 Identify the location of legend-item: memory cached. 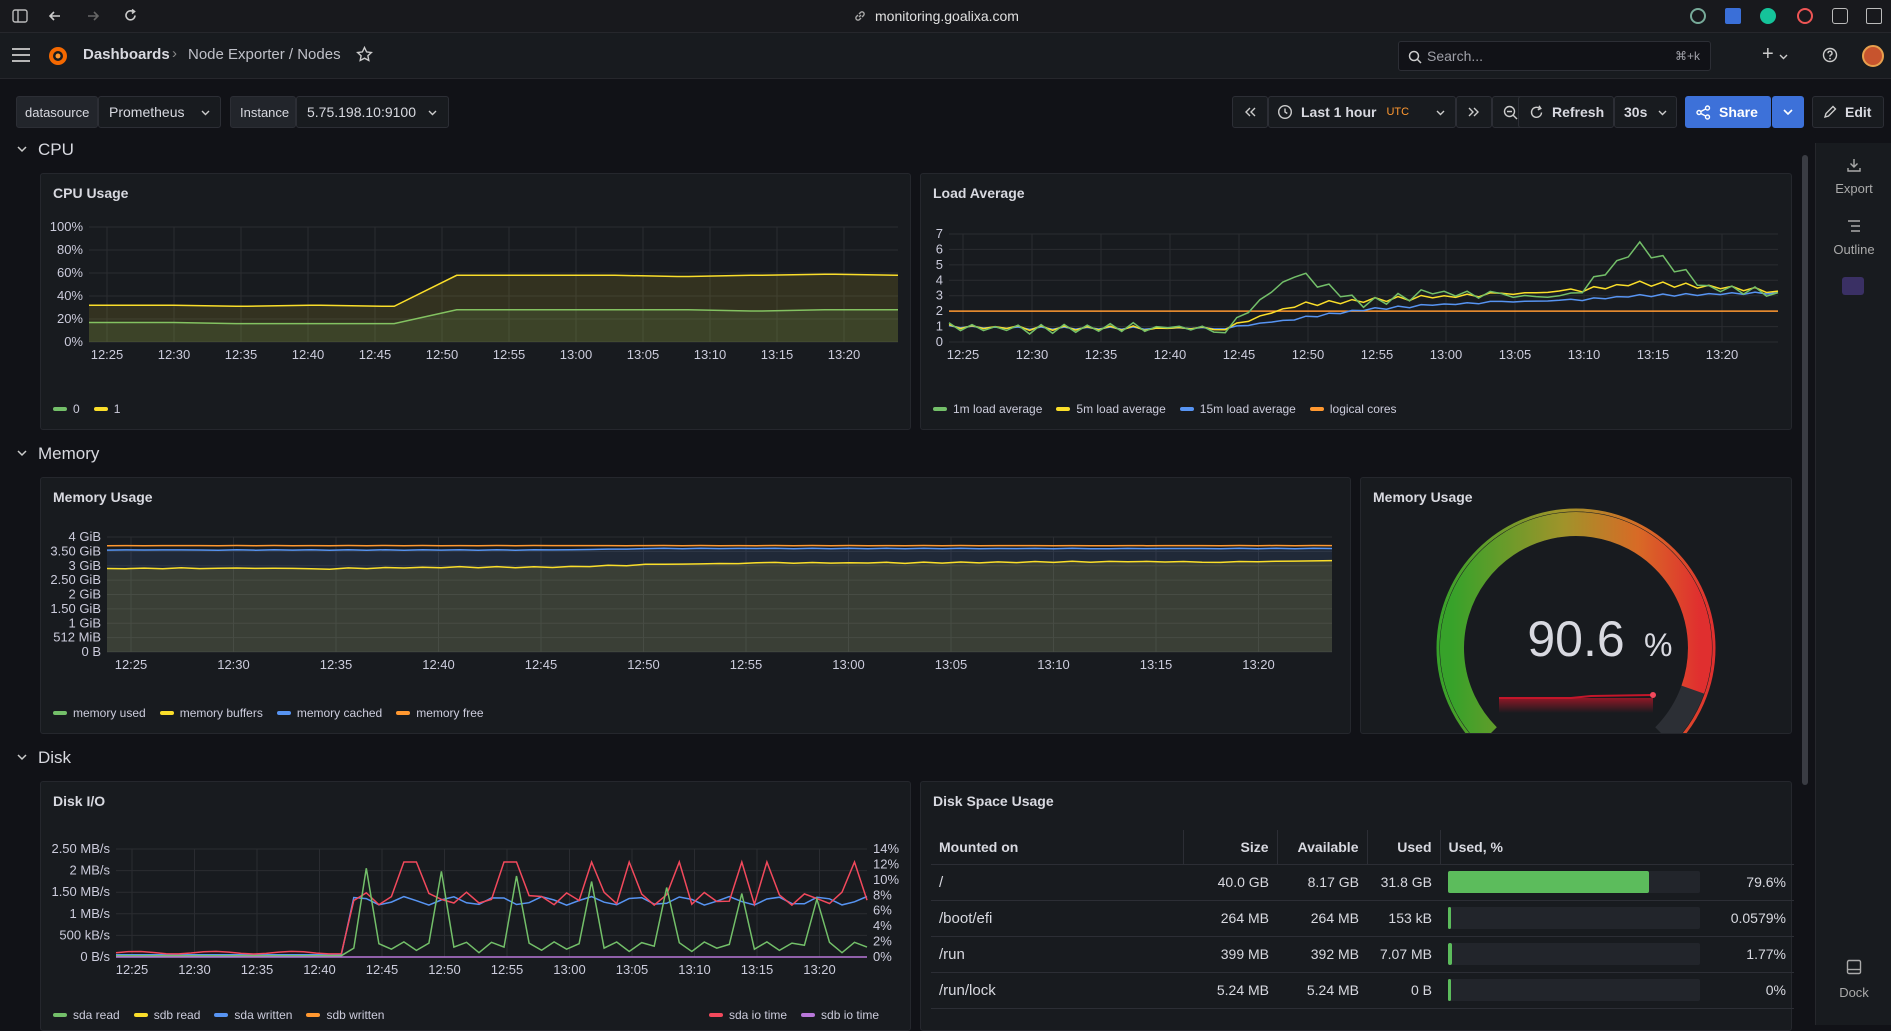
(339, 713).